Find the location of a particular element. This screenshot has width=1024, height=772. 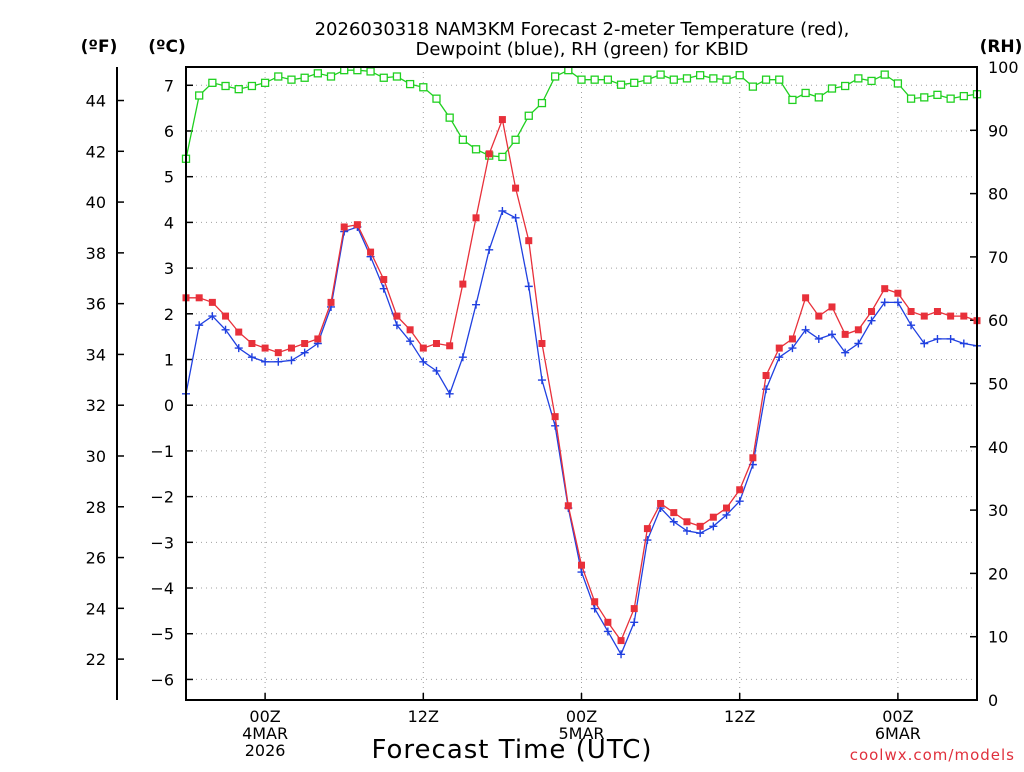

time-tick-label: 00Z is located at coordinates (581, 716).